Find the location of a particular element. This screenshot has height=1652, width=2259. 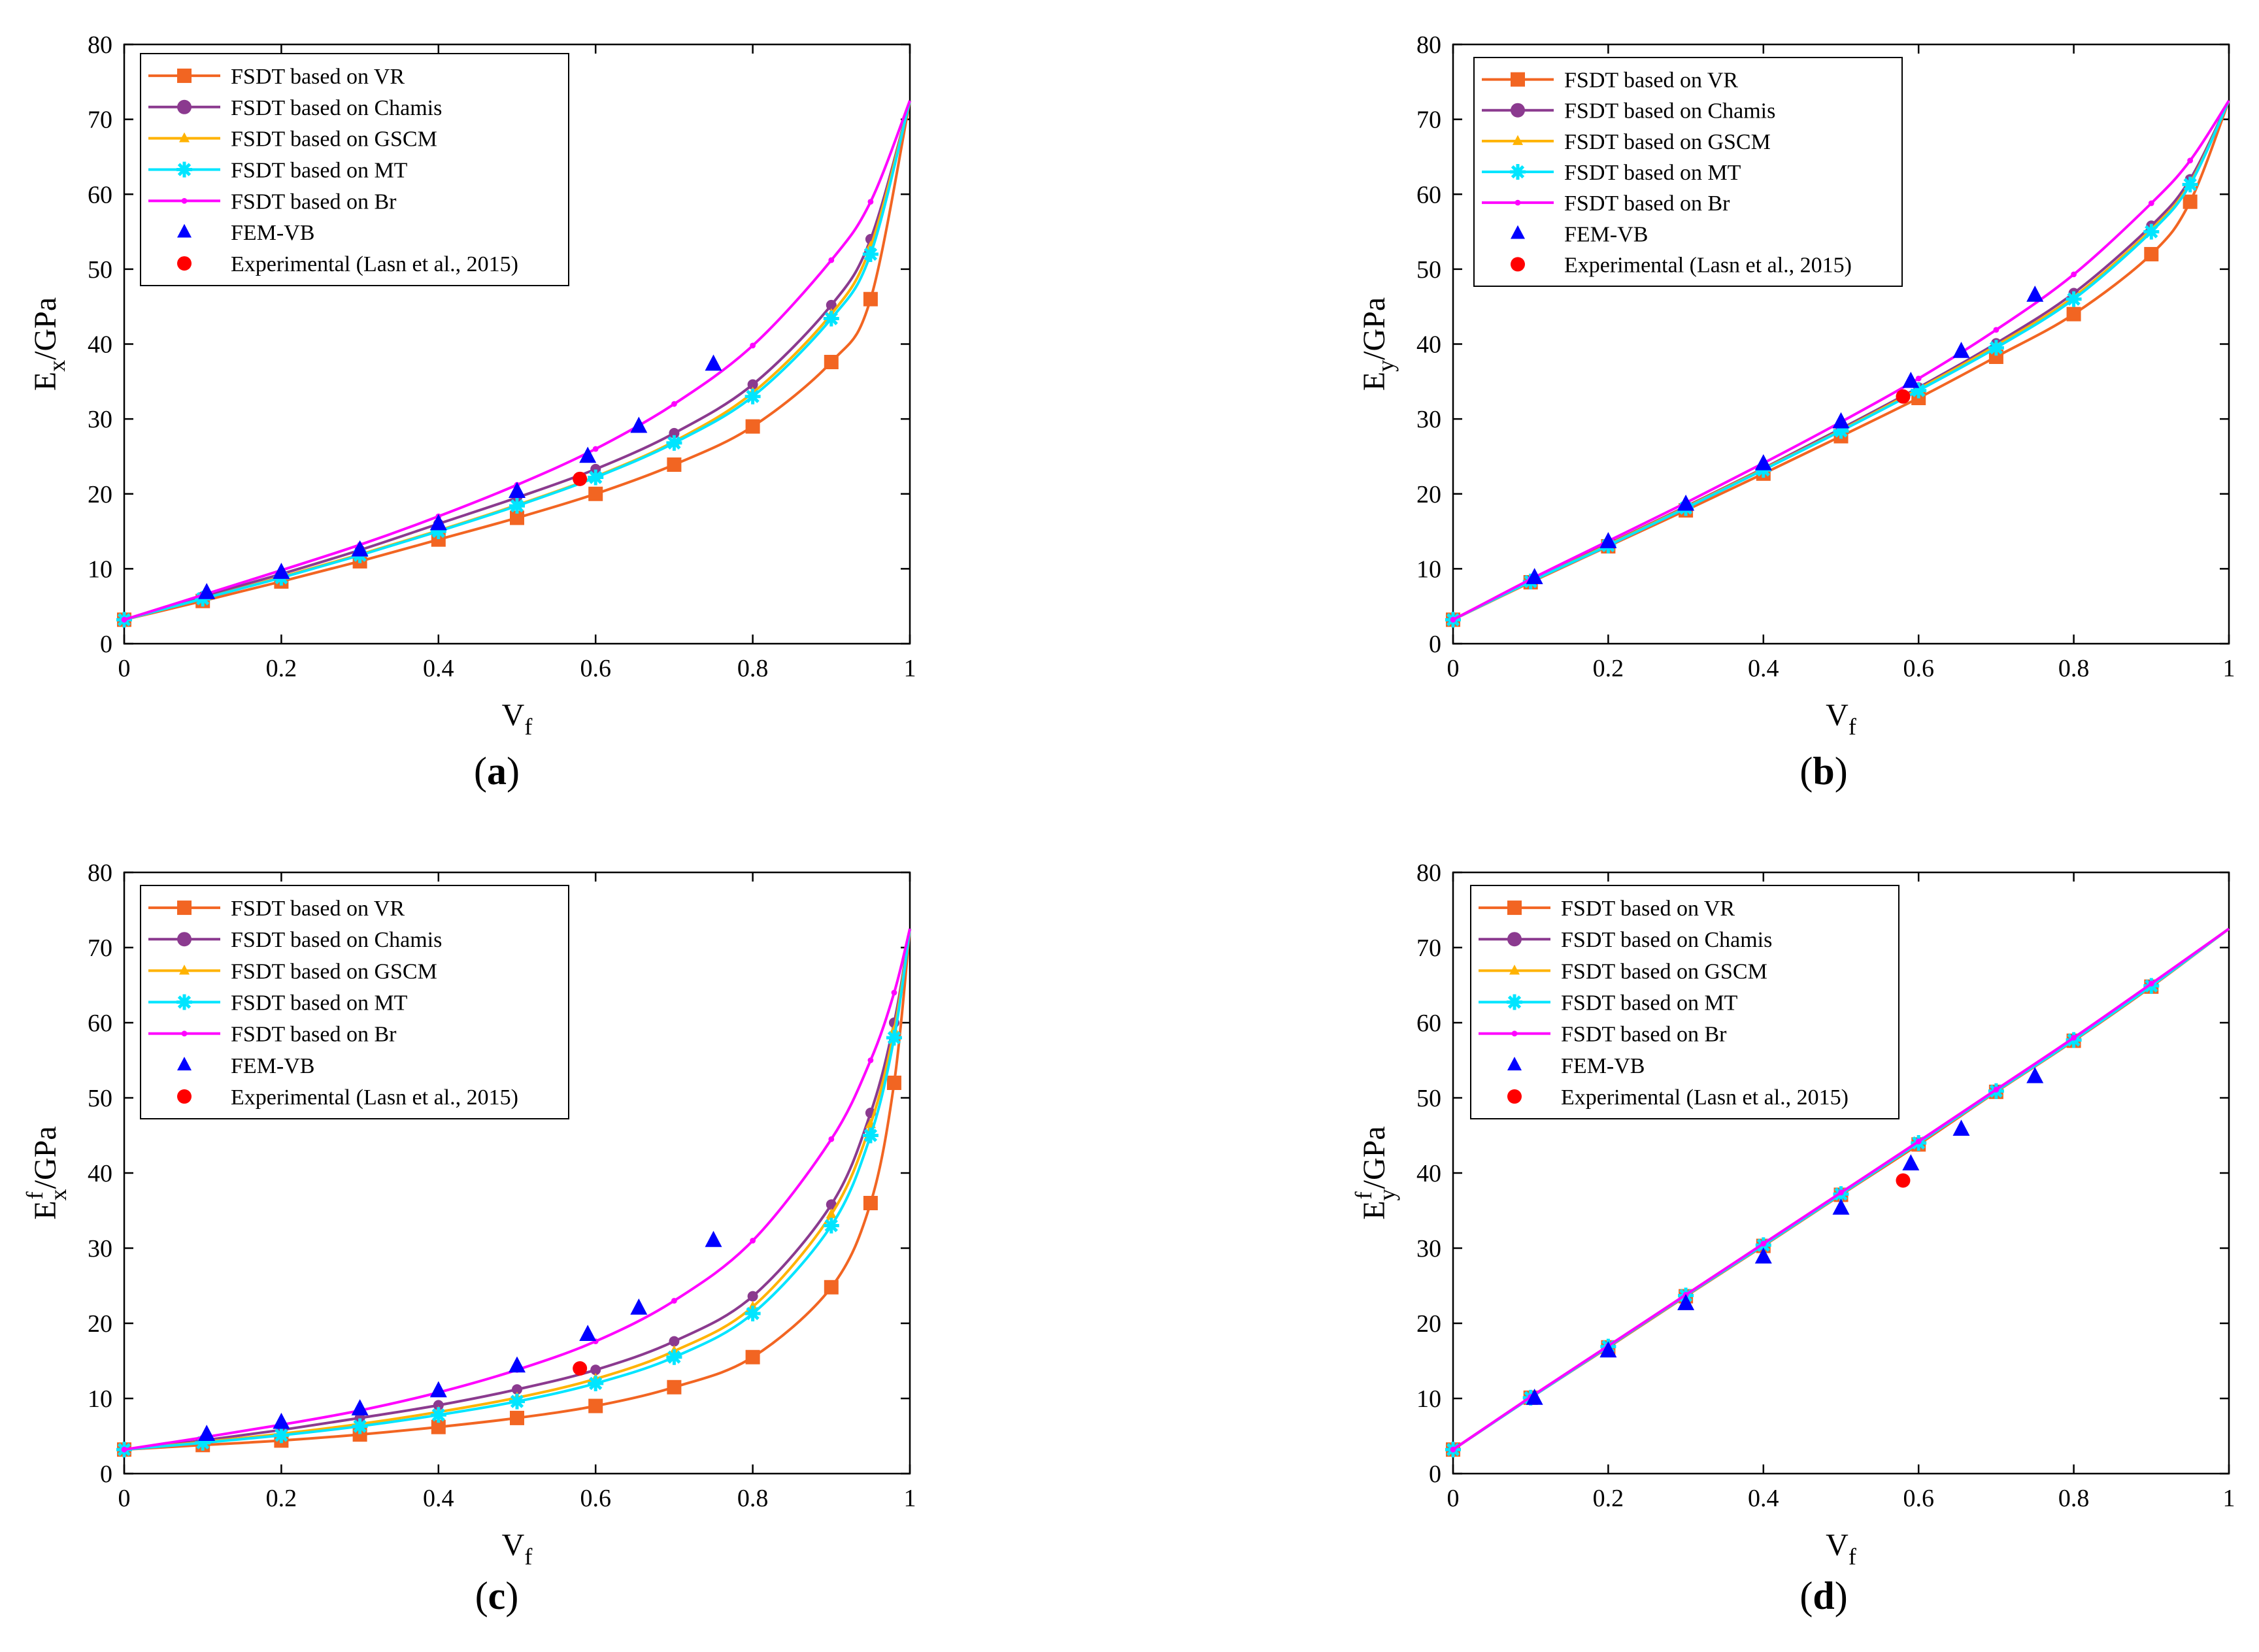

legend-label: FSDT based on GSCM is located at coordinates (334, 139).